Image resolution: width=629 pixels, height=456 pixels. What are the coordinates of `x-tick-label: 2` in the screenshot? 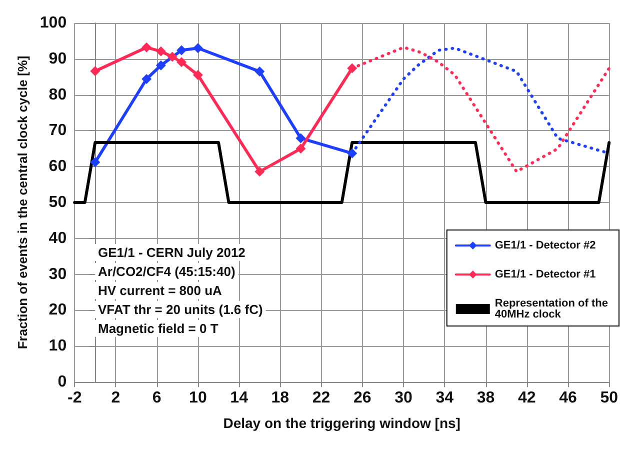 It's located at (115, 398).